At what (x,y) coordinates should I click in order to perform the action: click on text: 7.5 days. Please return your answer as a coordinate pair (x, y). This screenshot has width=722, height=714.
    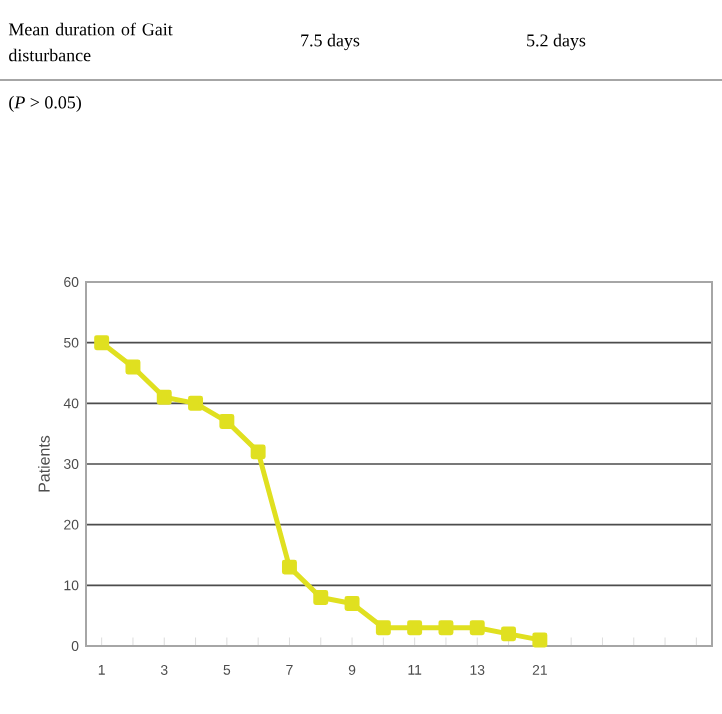
    Looking at the image, I should click on (330, 42).